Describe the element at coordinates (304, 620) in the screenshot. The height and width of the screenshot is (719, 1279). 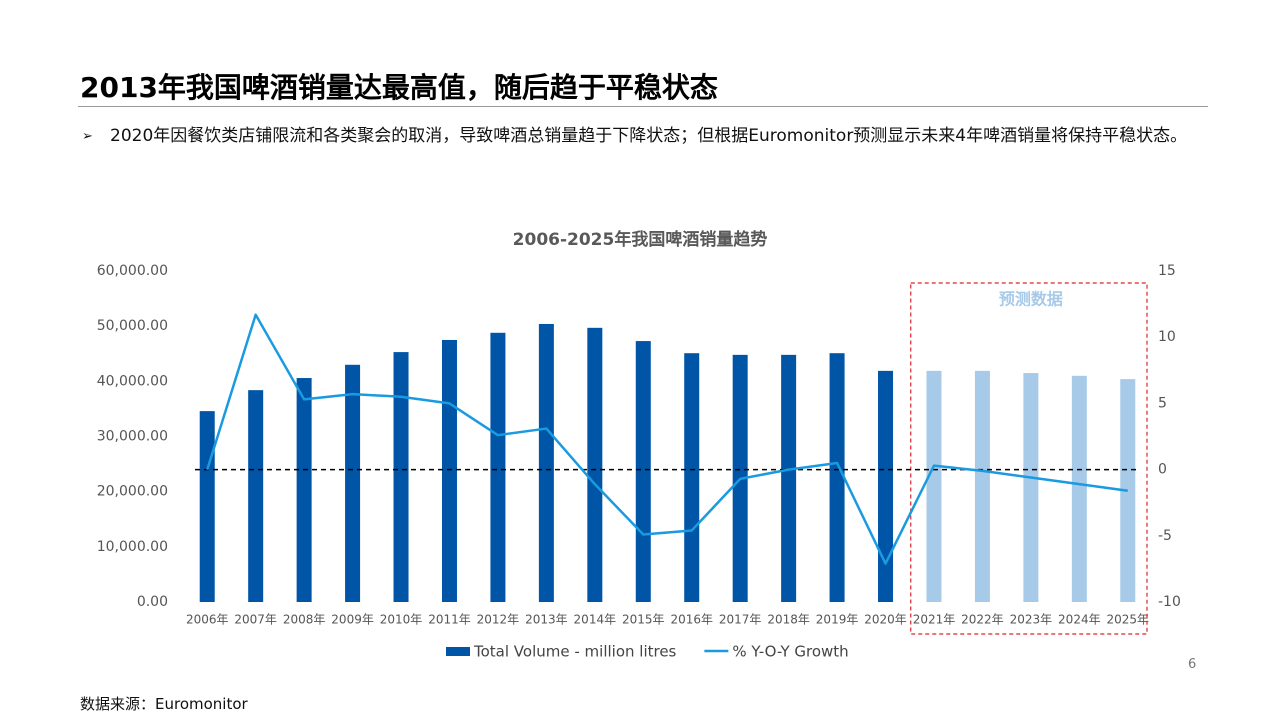
I see `x-tick-label: 2008年` at that location.